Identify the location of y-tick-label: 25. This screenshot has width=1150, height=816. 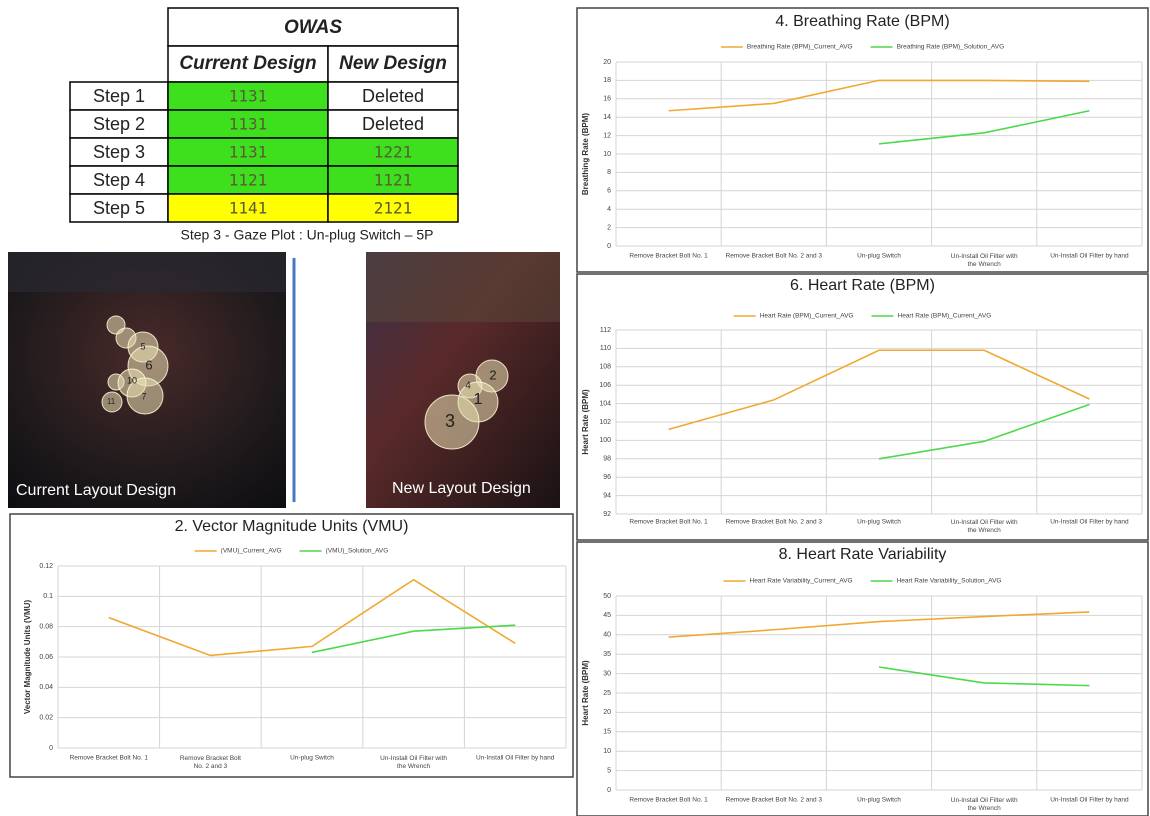
(607, 693).